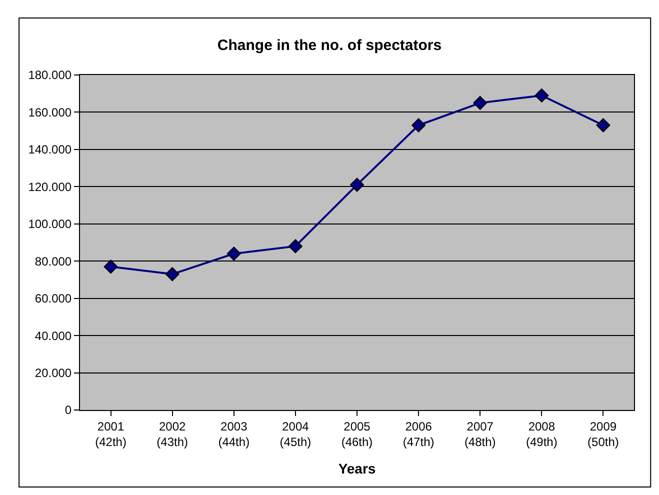 The height and width of the screenshot is (495, 659). What do you see at coordinates (329, 45) in the screenshot?
I see `chart-title: Change in the no. of spectators` at bounding box center [329, 45].